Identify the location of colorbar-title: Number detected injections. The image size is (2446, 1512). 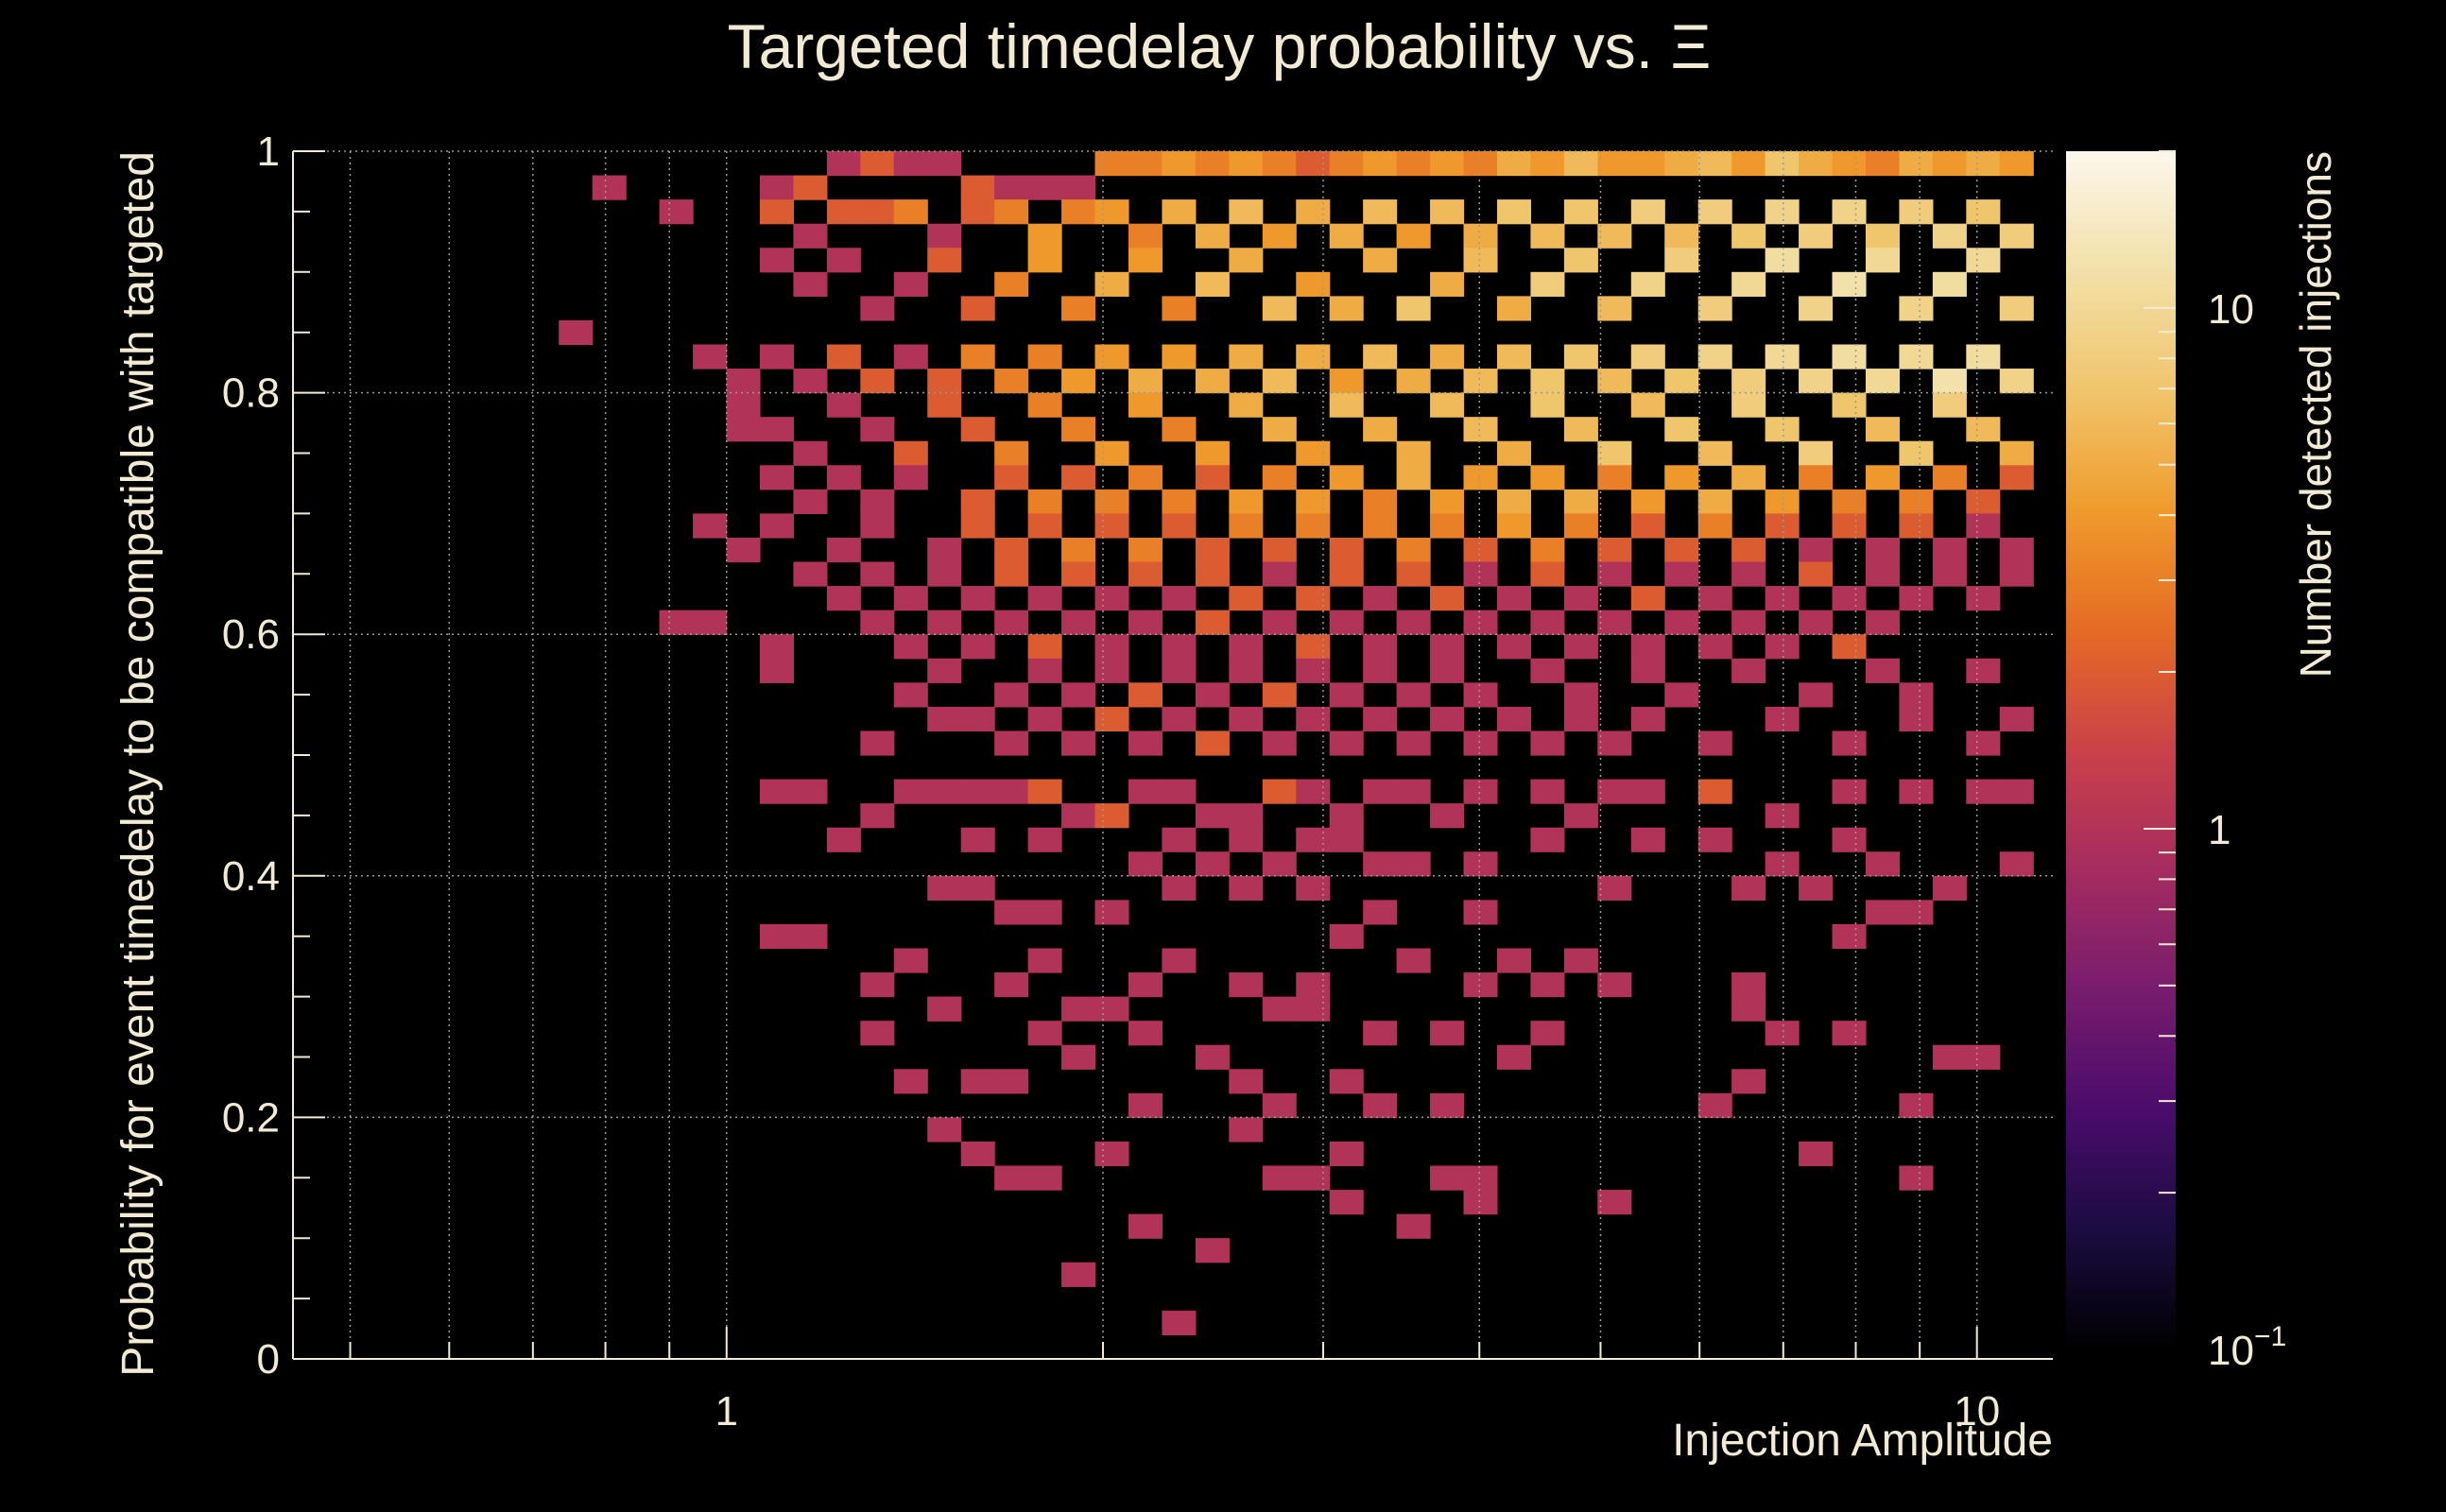
(2316, 414).